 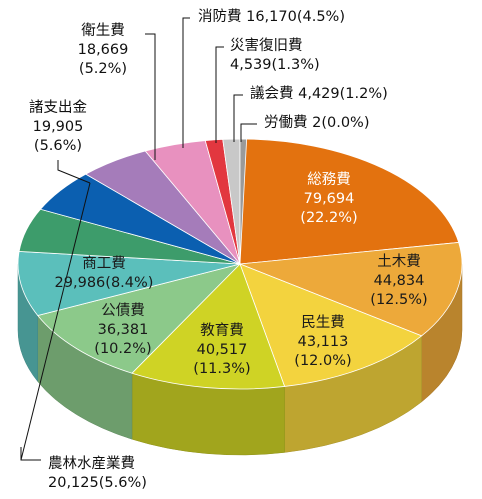 What do you see at coordinates (271, 16) in the screenshot?
I see `label-slice-9: 消防費 16,170(4.5%)` at bounding box center [271, 16].